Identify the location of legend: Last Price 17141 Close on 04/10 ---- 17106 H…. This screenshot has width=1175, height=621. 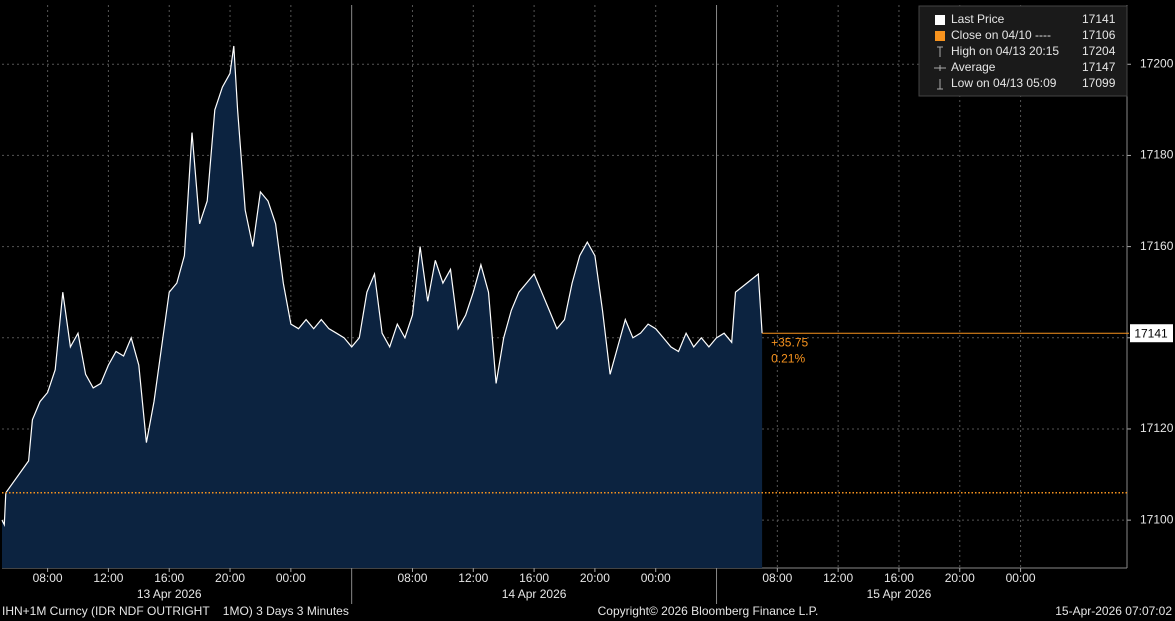
(1023, 51).